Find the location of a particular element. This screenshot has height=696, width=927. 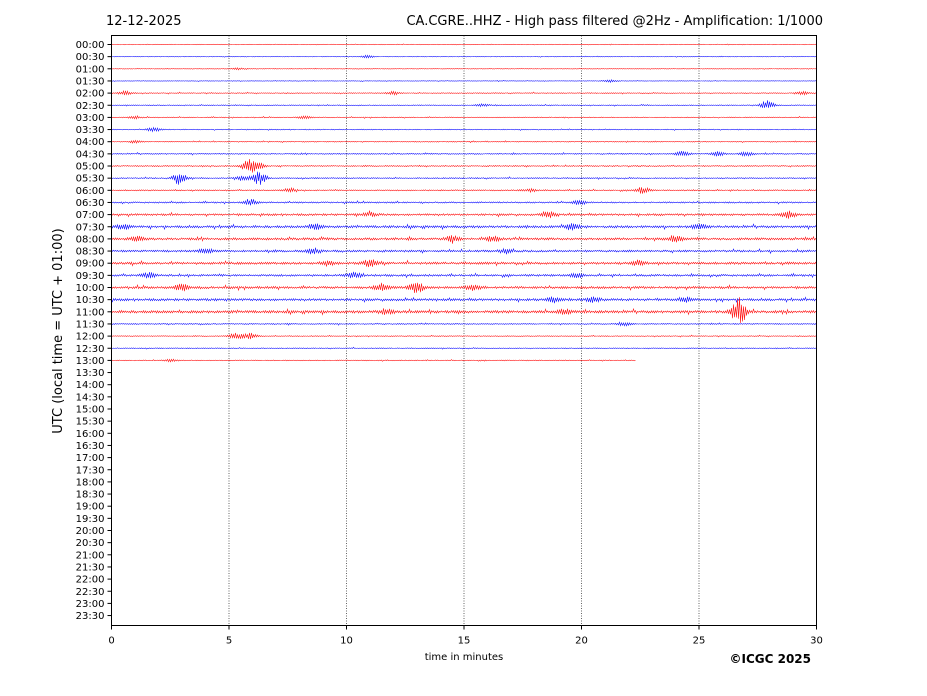

y-tick-label: 21:00 is located at coordinates (90, 555).